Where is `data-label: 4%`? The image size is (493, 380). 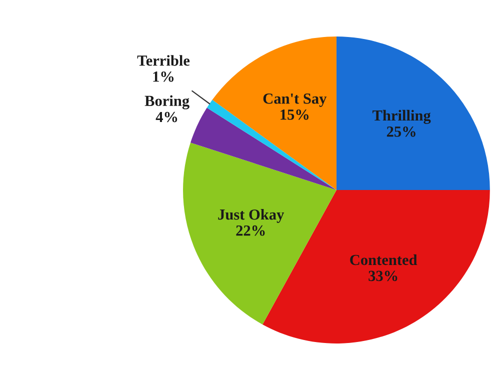
data-label: 4% is located at coordinates (167, 117).